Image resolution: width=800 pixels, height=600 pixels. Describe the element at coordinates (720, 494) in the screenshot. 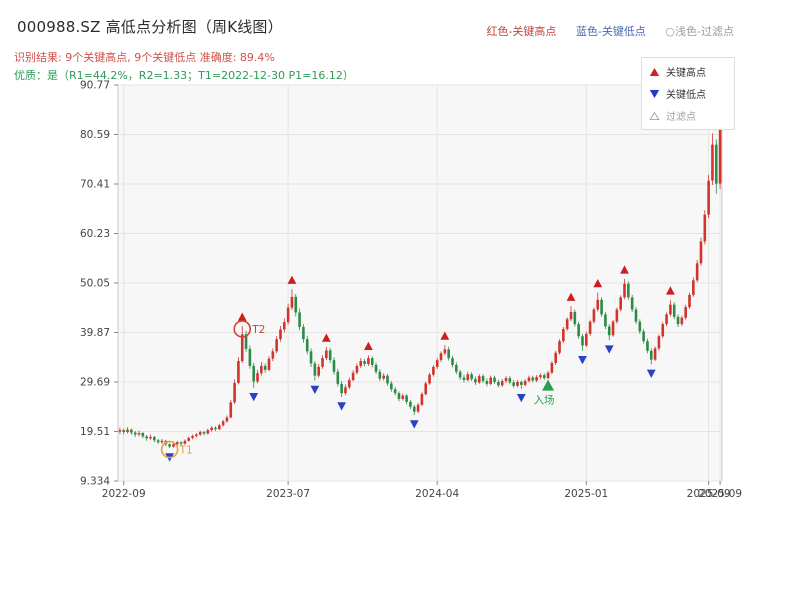

I see `x-tick-label: 2025-09` at that location.